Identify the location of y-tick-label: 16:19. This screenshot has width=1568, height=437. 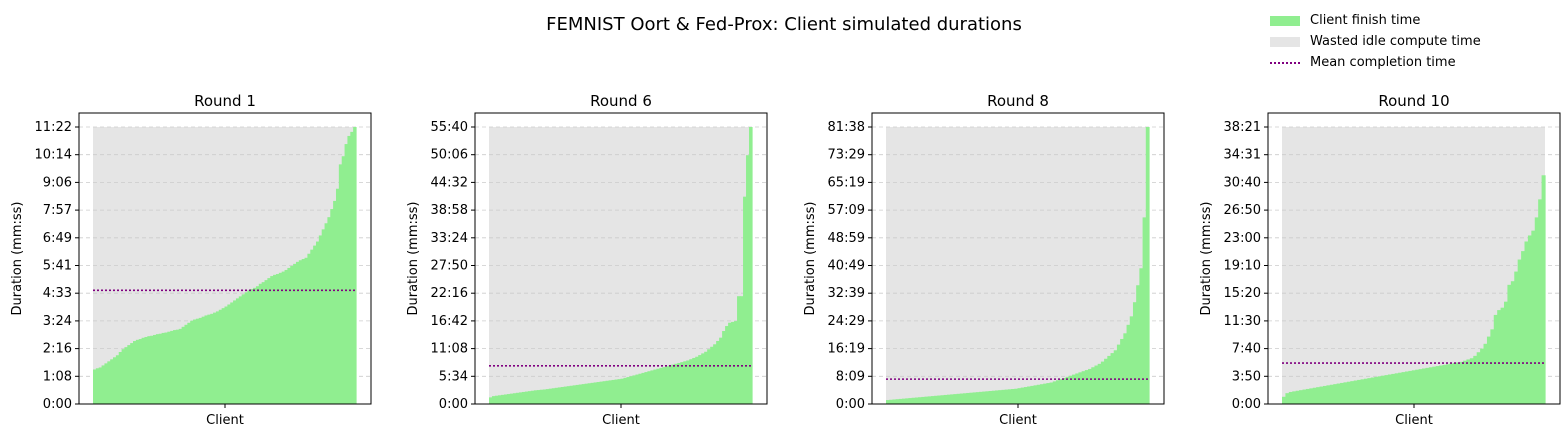
(846, 349).